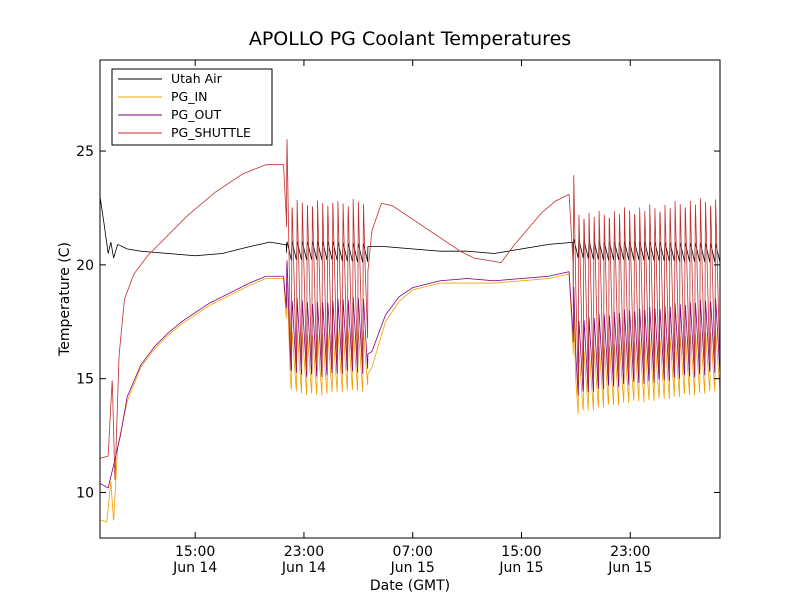  Describe the element at coordinates (410, 39) in the screenshot. I see `chart-title: APOLLO PG Coolant Temperatures` at that location.